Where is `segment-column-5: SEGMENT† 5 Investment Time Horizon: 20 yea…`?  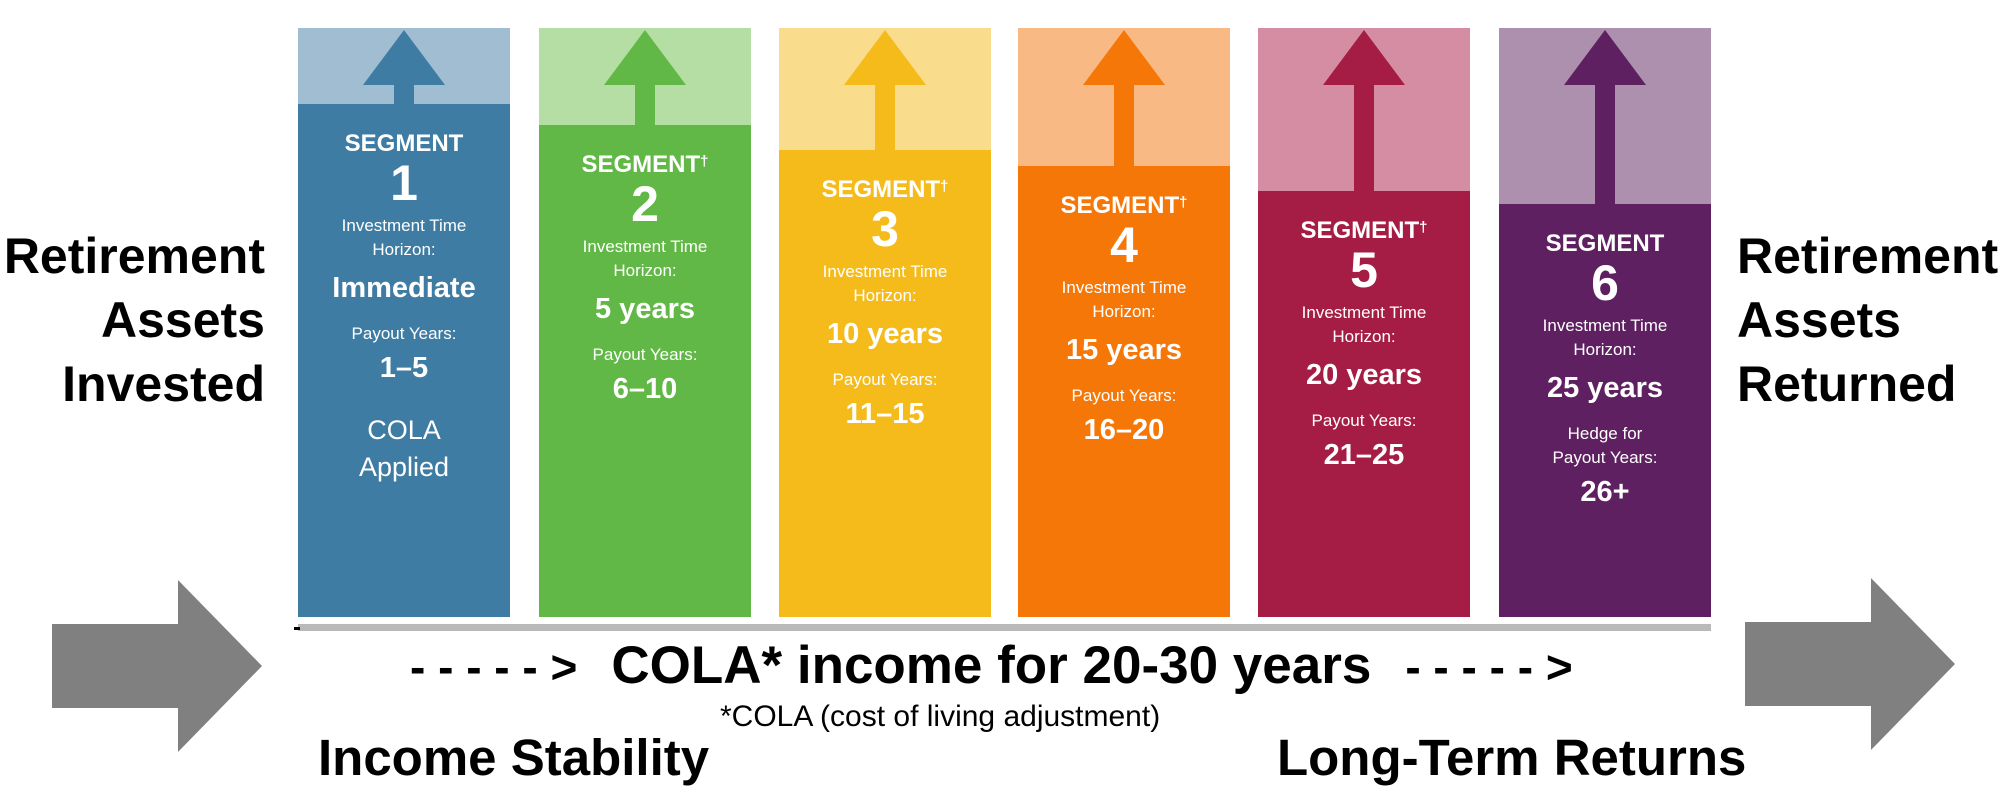
segment-column-5: SEGMENT† 5 Investment Time Horizon: 20 yea… is located at coordinates (1364, 322).